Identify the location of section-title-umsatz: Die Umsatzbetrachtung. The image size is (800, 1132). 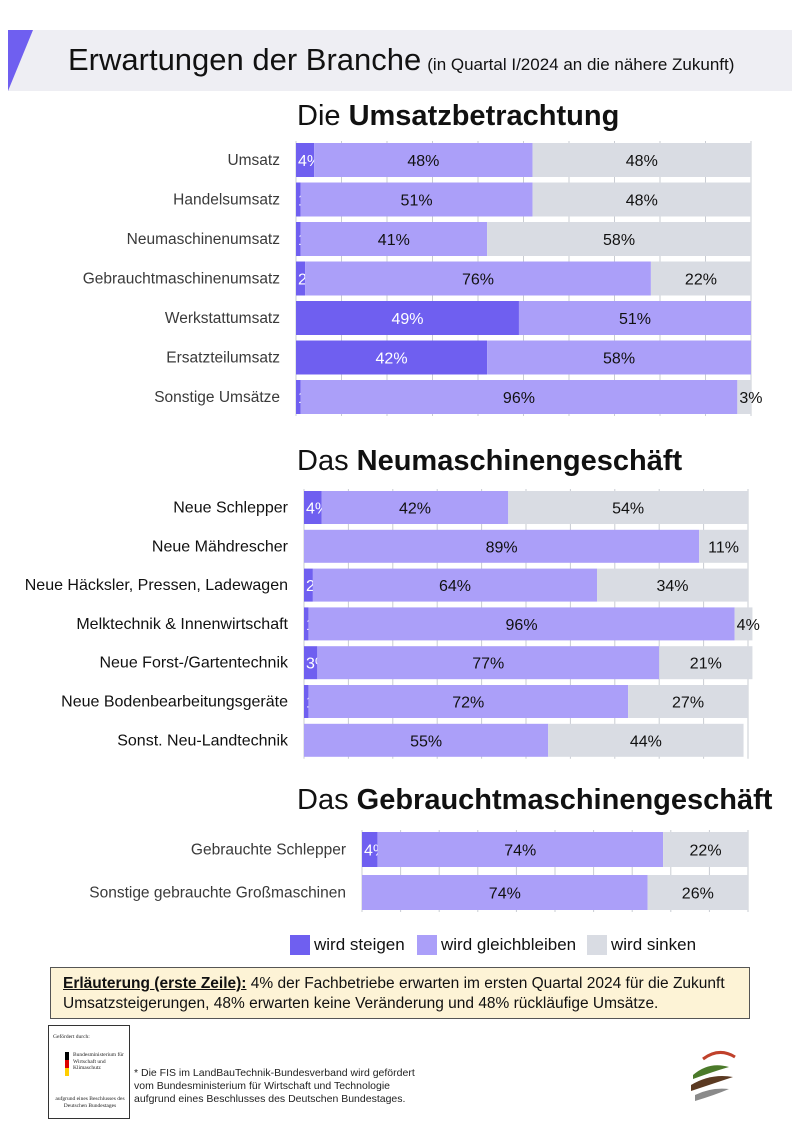
(458, 116).